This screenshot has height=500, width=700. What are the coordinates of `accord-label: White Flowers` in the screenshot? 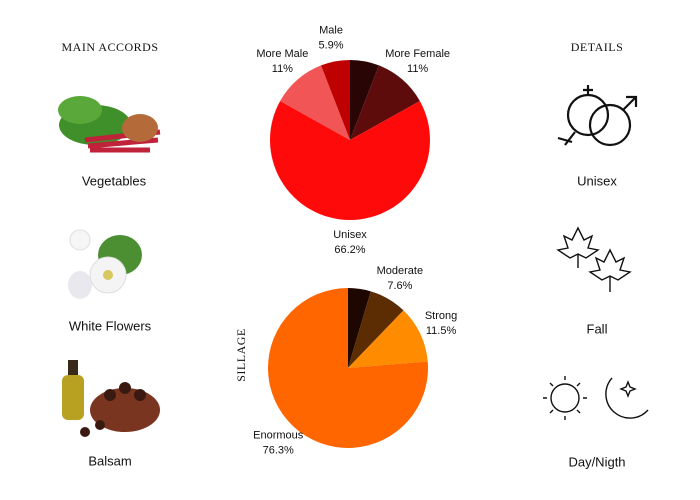 It's located at (110, 325).